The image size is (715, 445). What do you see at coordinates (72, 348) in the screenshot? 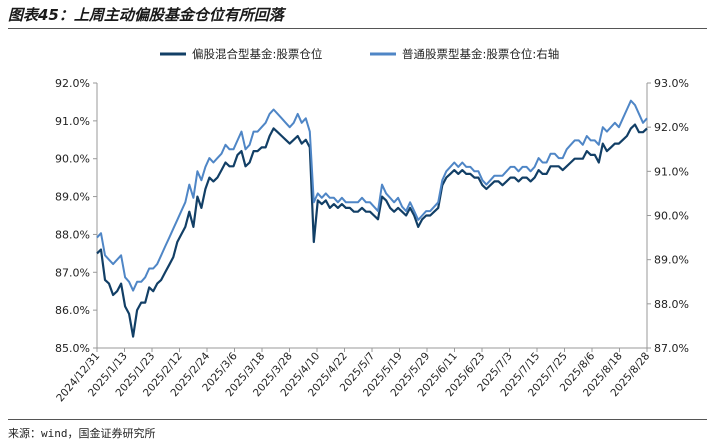
I see `left-tick-label: 85.0%` at bounding box center [72, 348].